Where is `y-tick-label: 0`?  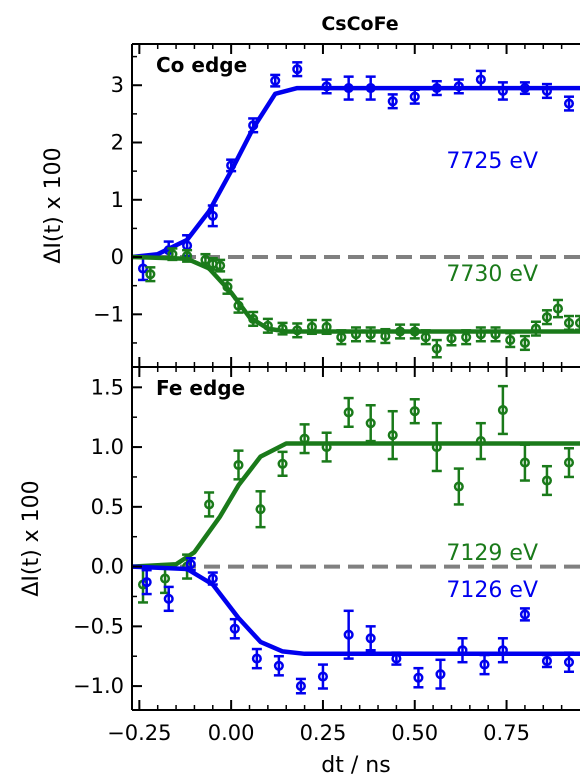
y-tick-label: 0 is located at coordinates (117, 257).